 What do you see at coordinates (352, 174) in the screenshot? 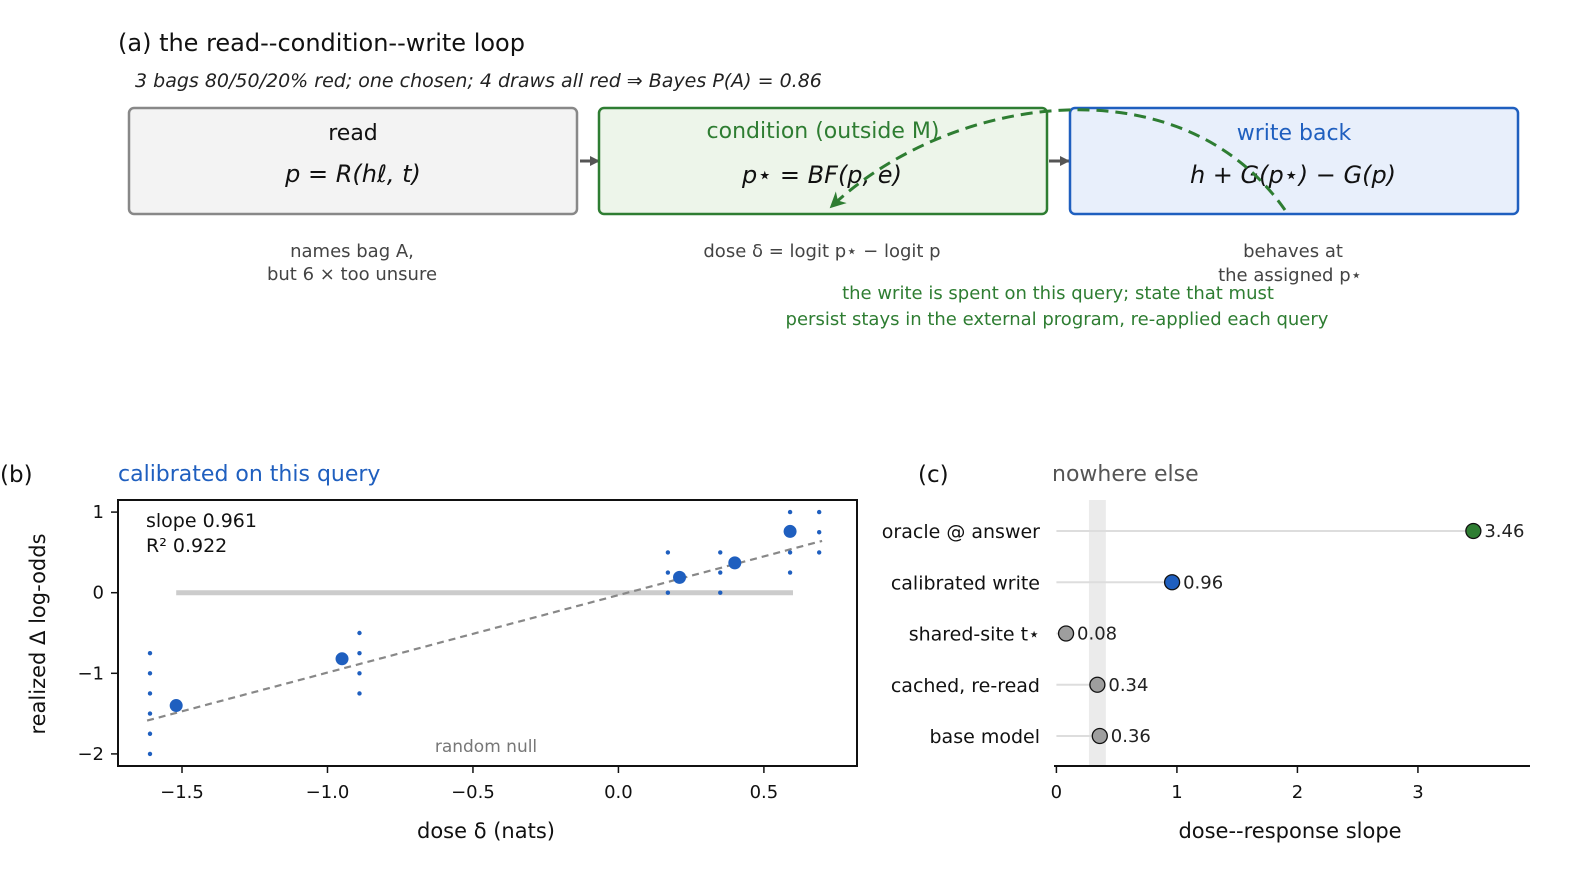
I see `read-box-formula: p = R(hℓ, t)` at bounding box center [352, 174].